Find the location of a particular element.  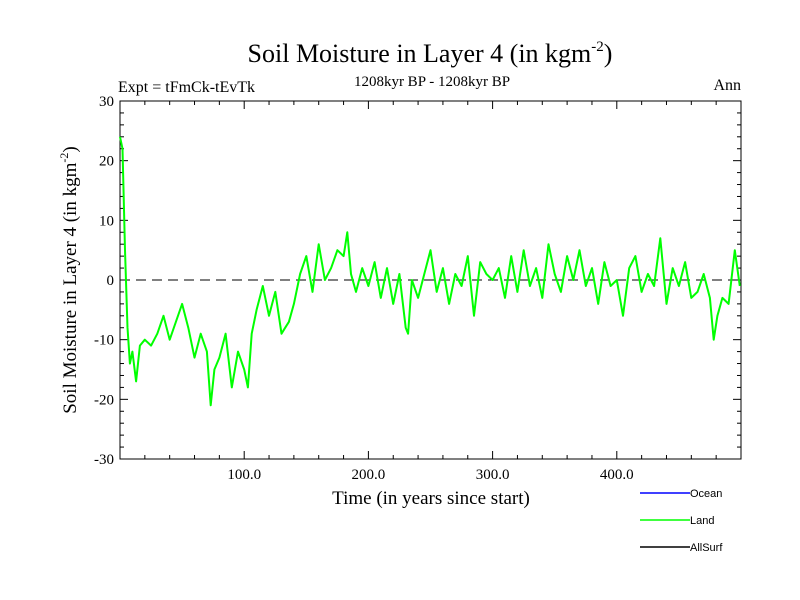

legend-label-land: Land is located at coordinates (702, 521).